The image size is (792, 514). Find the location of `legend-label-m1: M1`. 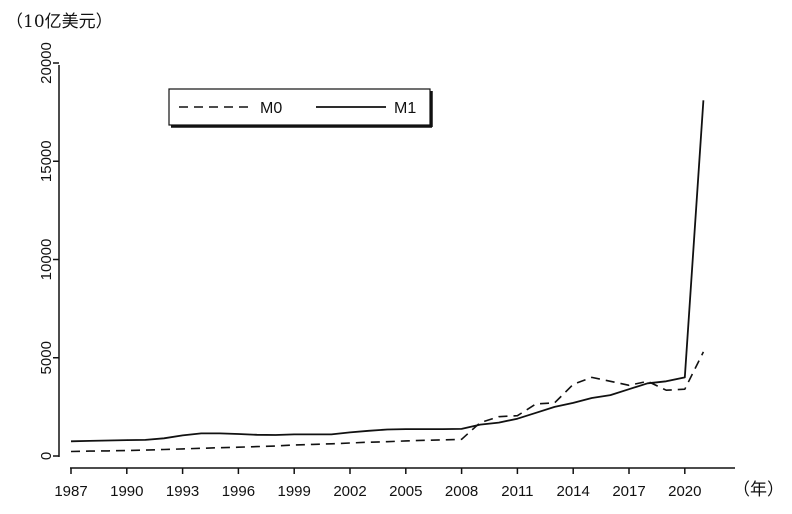

legend-label-m1: M1 is located at coordinates (405, 108).